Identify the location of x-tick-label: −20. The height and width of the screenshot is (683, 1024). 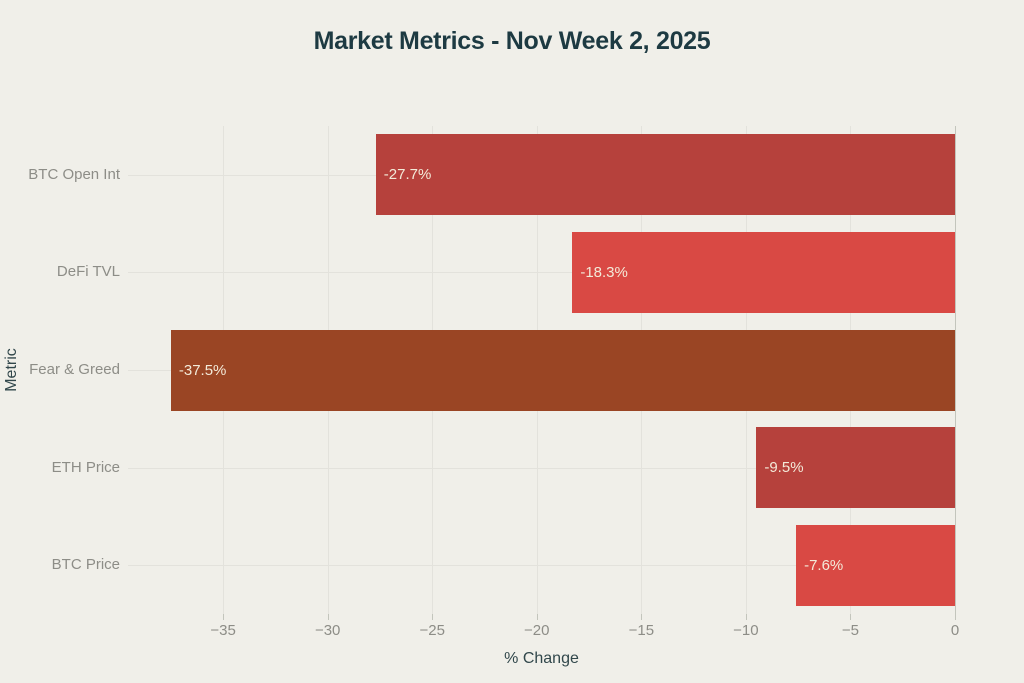
(537, 630).